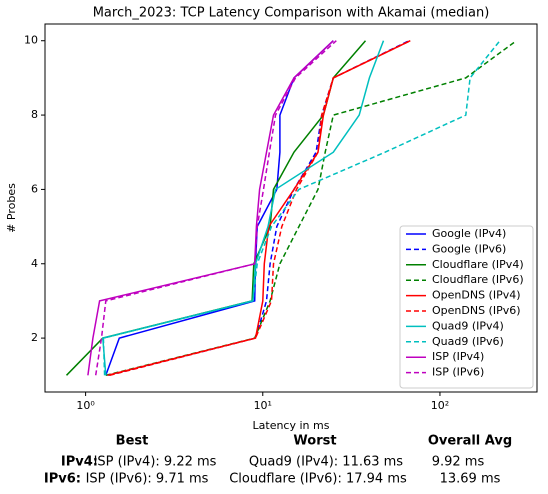 The height and width of the screenshot is (494, 548). Describe the element at coordinates (478, 264) in the screenshot. I see `legend-label: Cloudflare (IPv4)` at that location.